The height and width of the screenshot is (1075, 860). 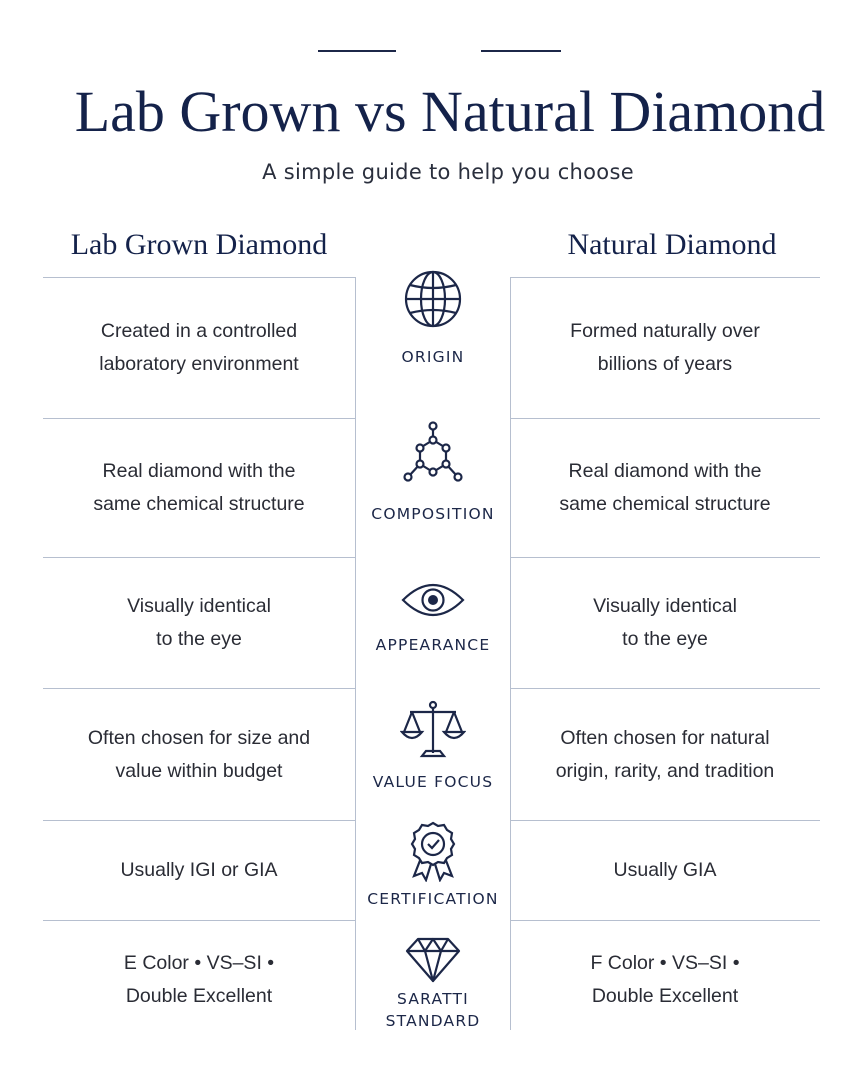 I want to click on saratti-standard-natural-cell: F Color • VS–SI • Double Excellent, so click(x=665, y=979).